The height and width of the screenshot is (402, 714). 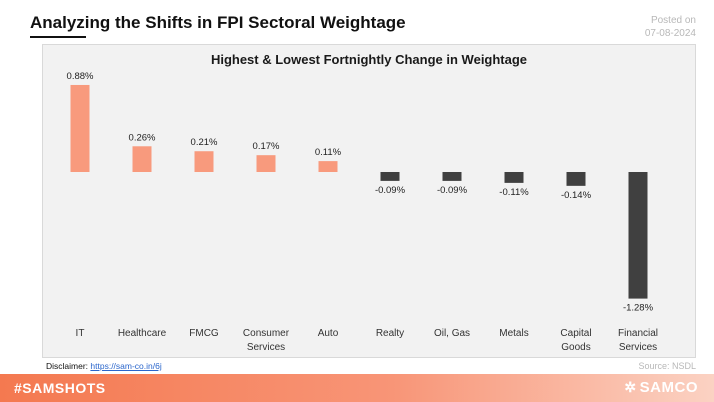 I want to click on data-label-5: -0.09%, so click(x=390, y=190).